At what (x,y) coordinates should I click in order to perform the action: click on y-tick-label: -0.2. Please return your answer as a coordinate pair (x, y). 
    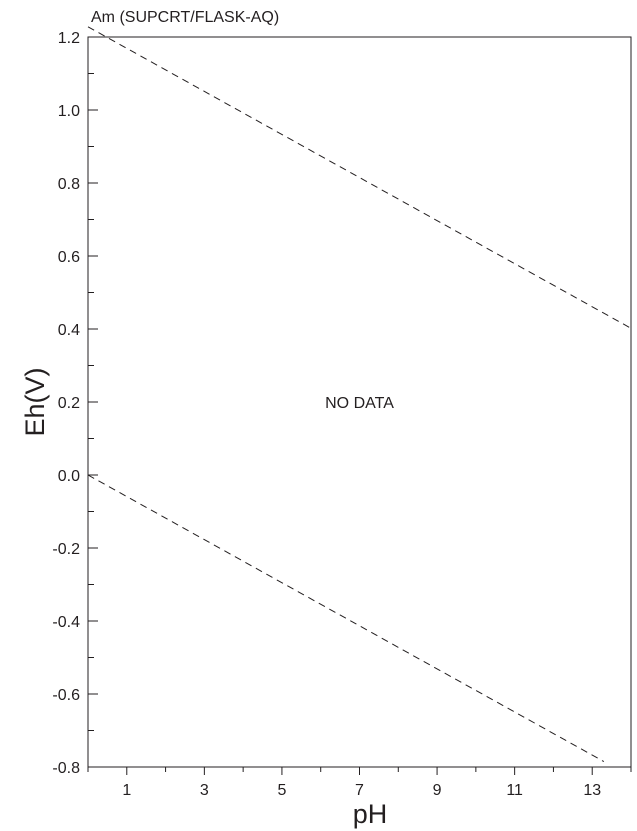
    Looking at the image, I should click on (66, 549).